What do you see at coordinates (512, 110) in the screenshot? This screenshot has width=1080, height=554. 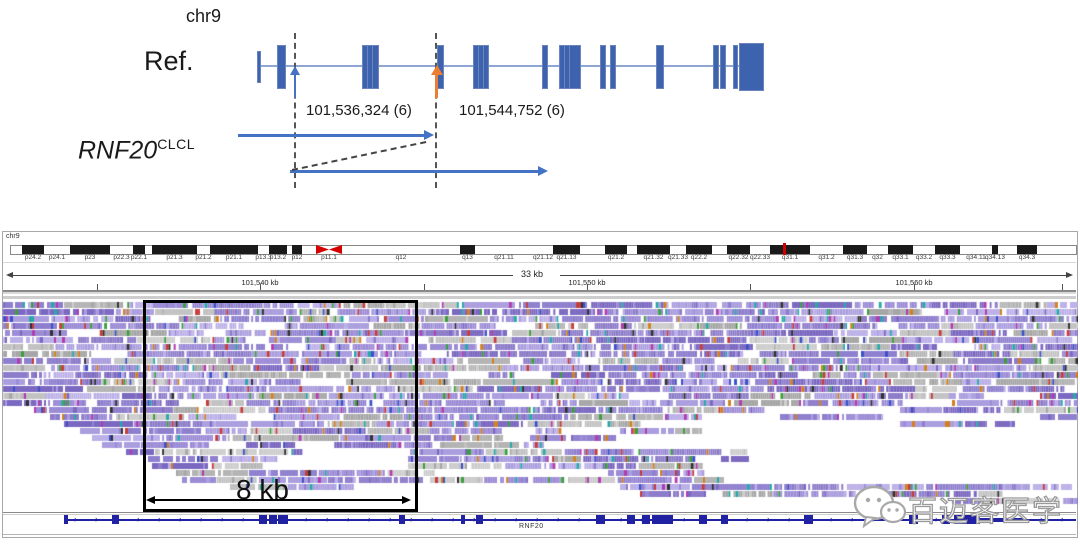 I see `breakpoint-coordinate-right: 101,544,752 (6)` at bounding box center [512, 110].